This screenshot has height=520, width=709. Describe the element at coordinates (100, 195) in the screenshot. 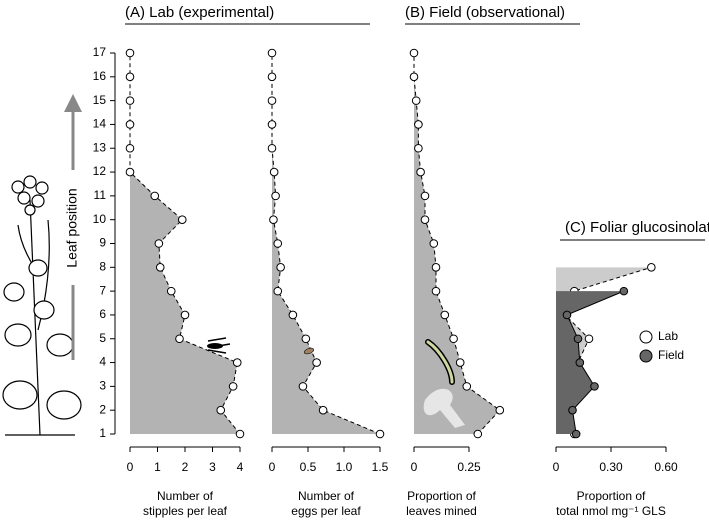

I see `y-tick-label: 11` at that location.